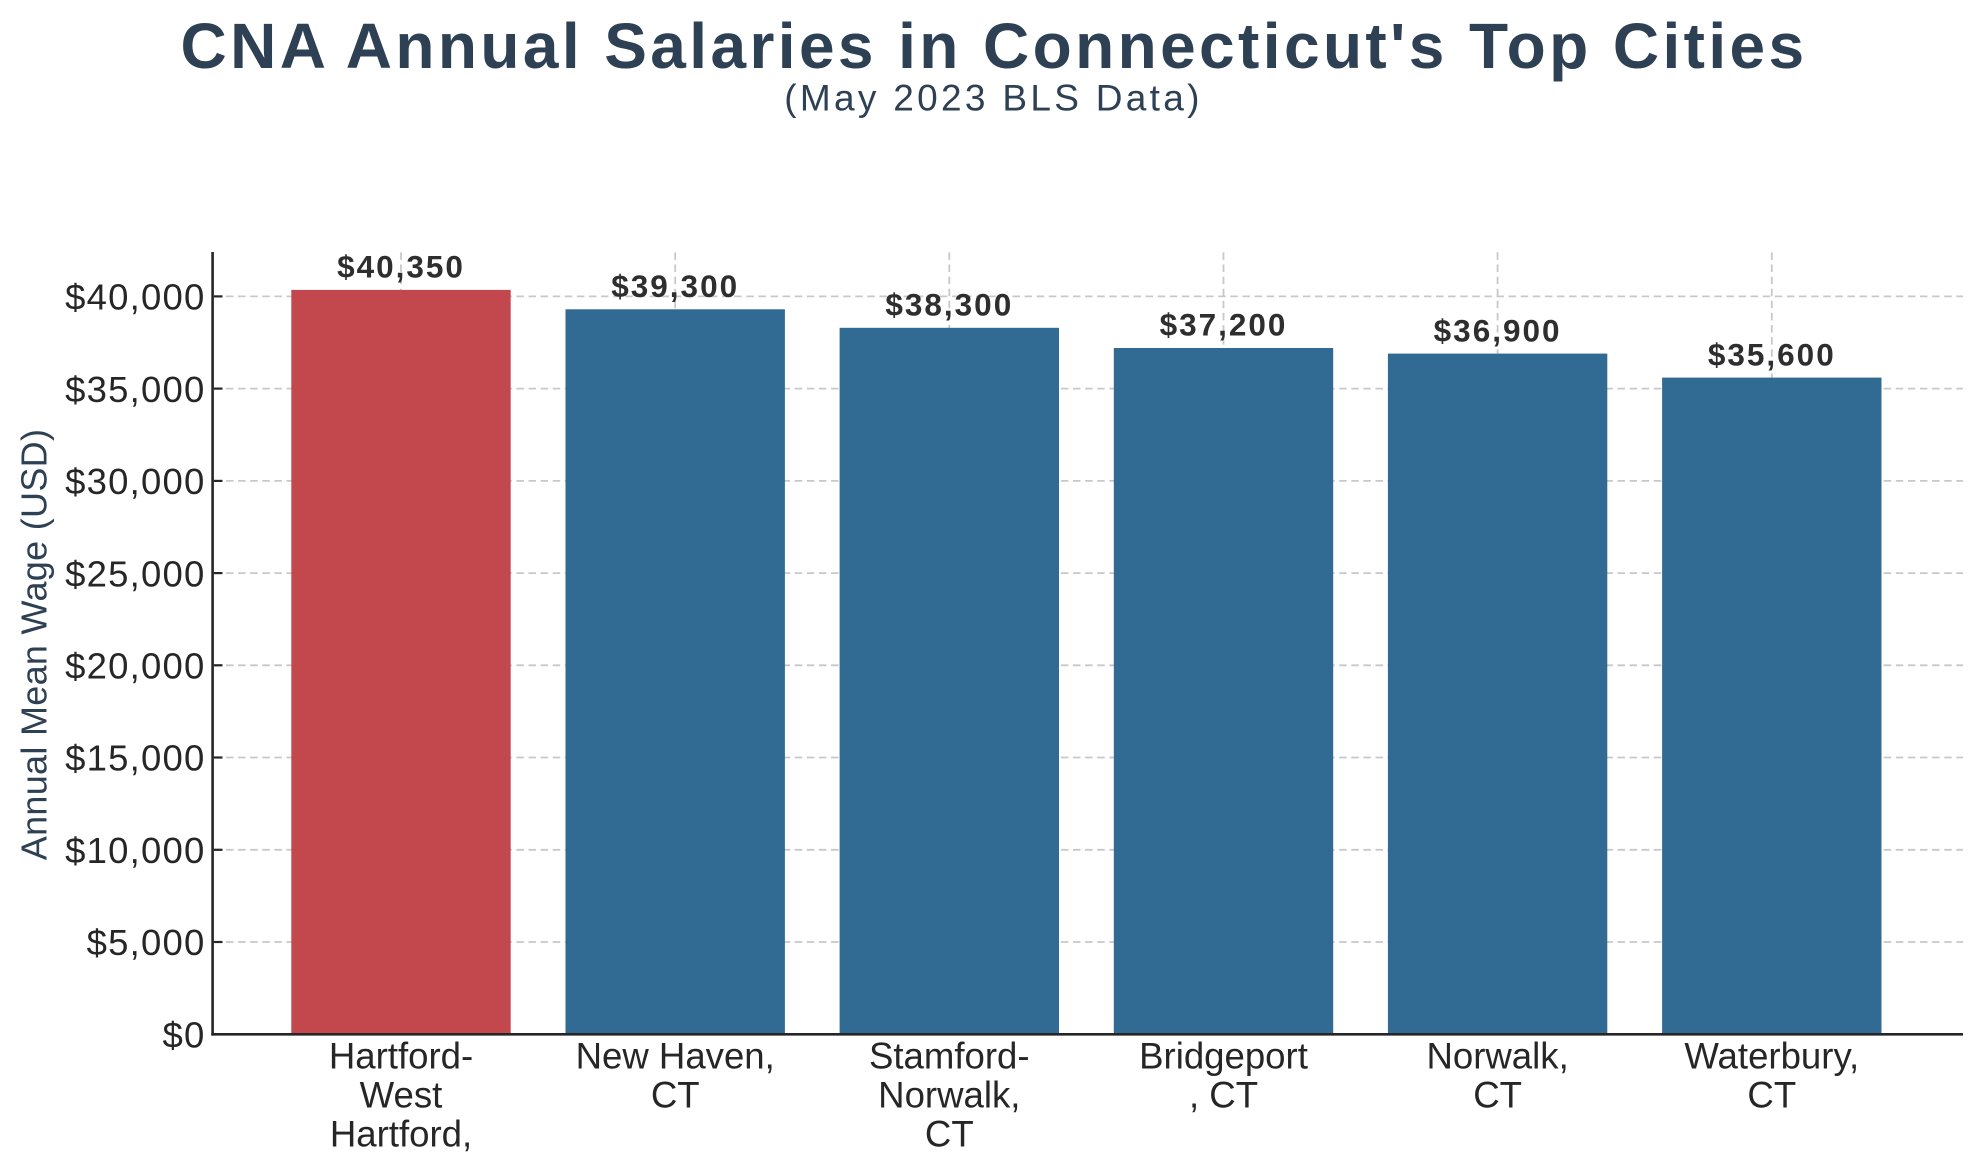  Describe the element at coordinates (675, 286) in the screenshot. I see `svg-text: $39,300` at that location.